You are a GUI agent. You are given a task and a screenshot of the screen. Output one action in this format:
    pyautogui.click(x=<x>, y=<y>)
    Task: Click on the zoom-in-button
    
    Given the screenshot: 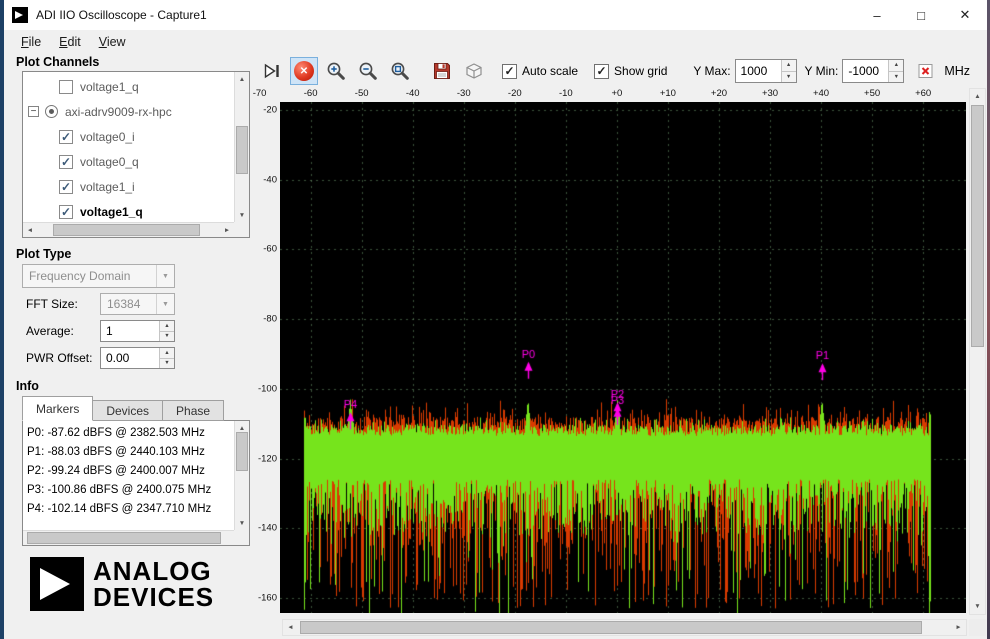 What is the action you would take?
    pyautogui.click(x=336, y=71)
    